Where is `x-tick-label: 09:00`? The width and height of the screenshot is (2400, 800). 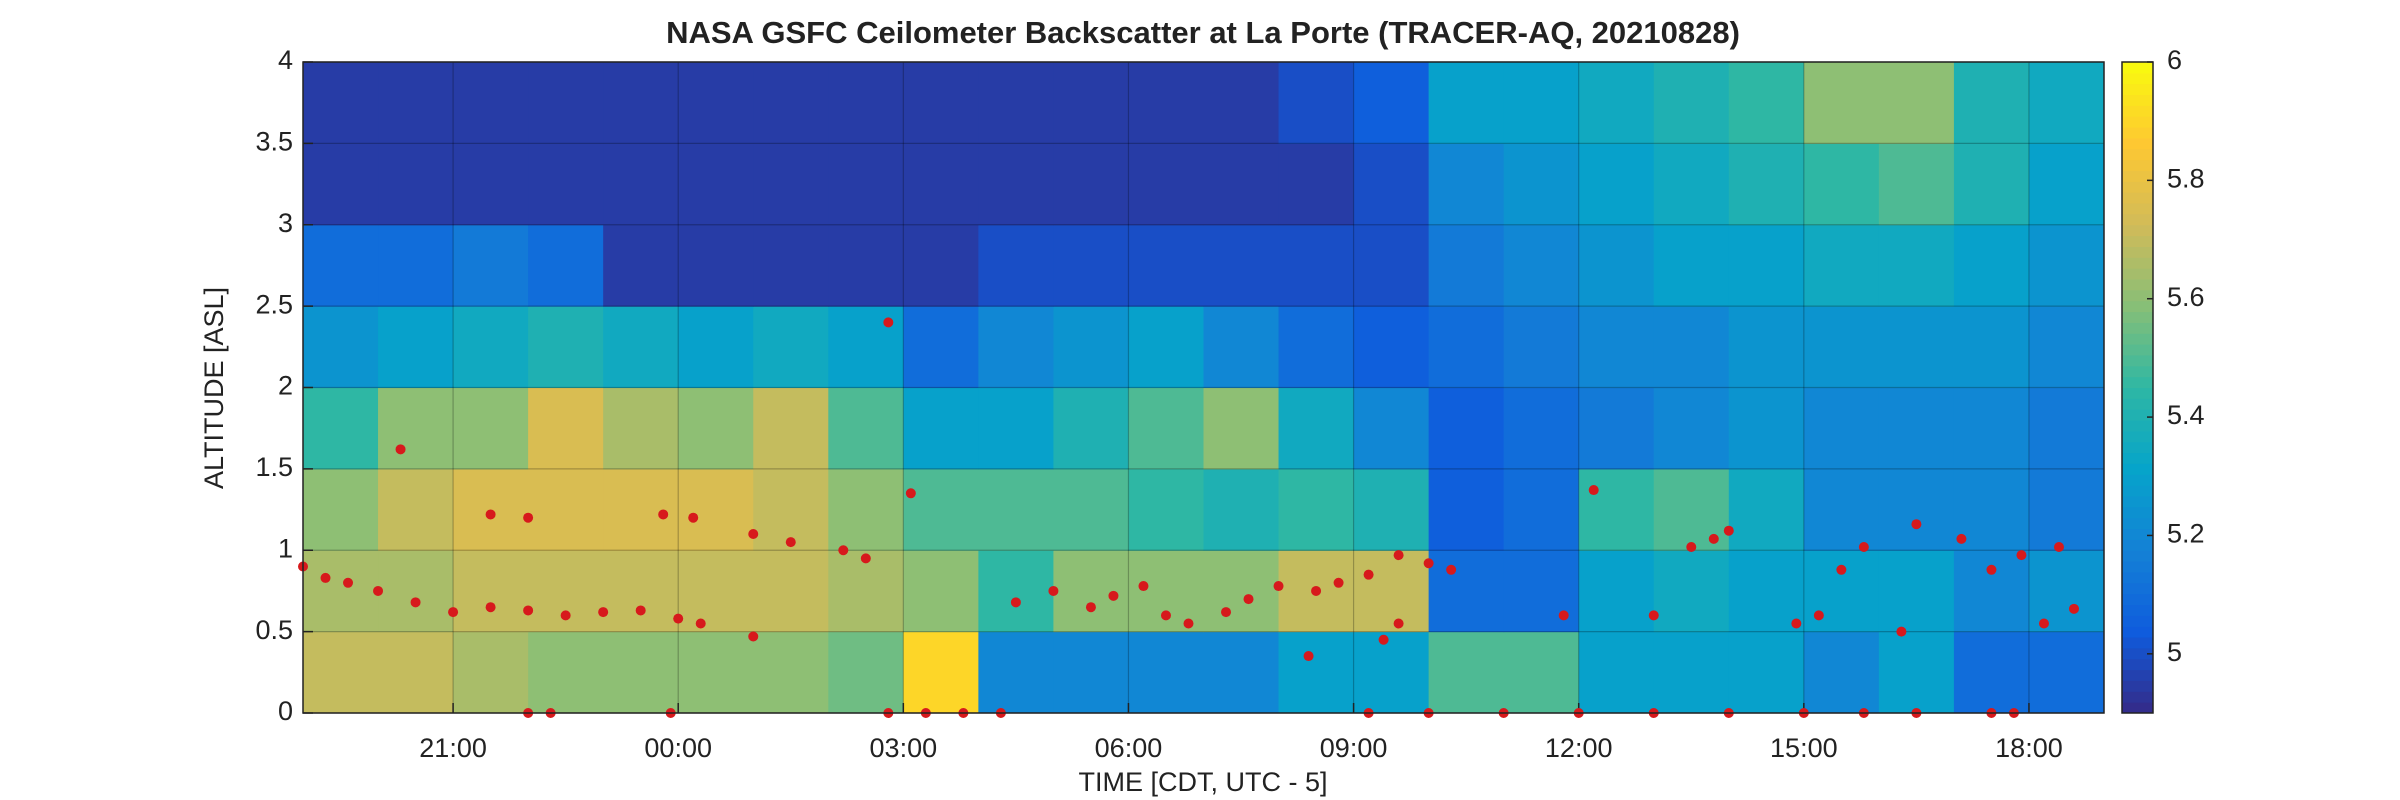 x-tick-label: 09:00 is located at coordinates (1354, 748).